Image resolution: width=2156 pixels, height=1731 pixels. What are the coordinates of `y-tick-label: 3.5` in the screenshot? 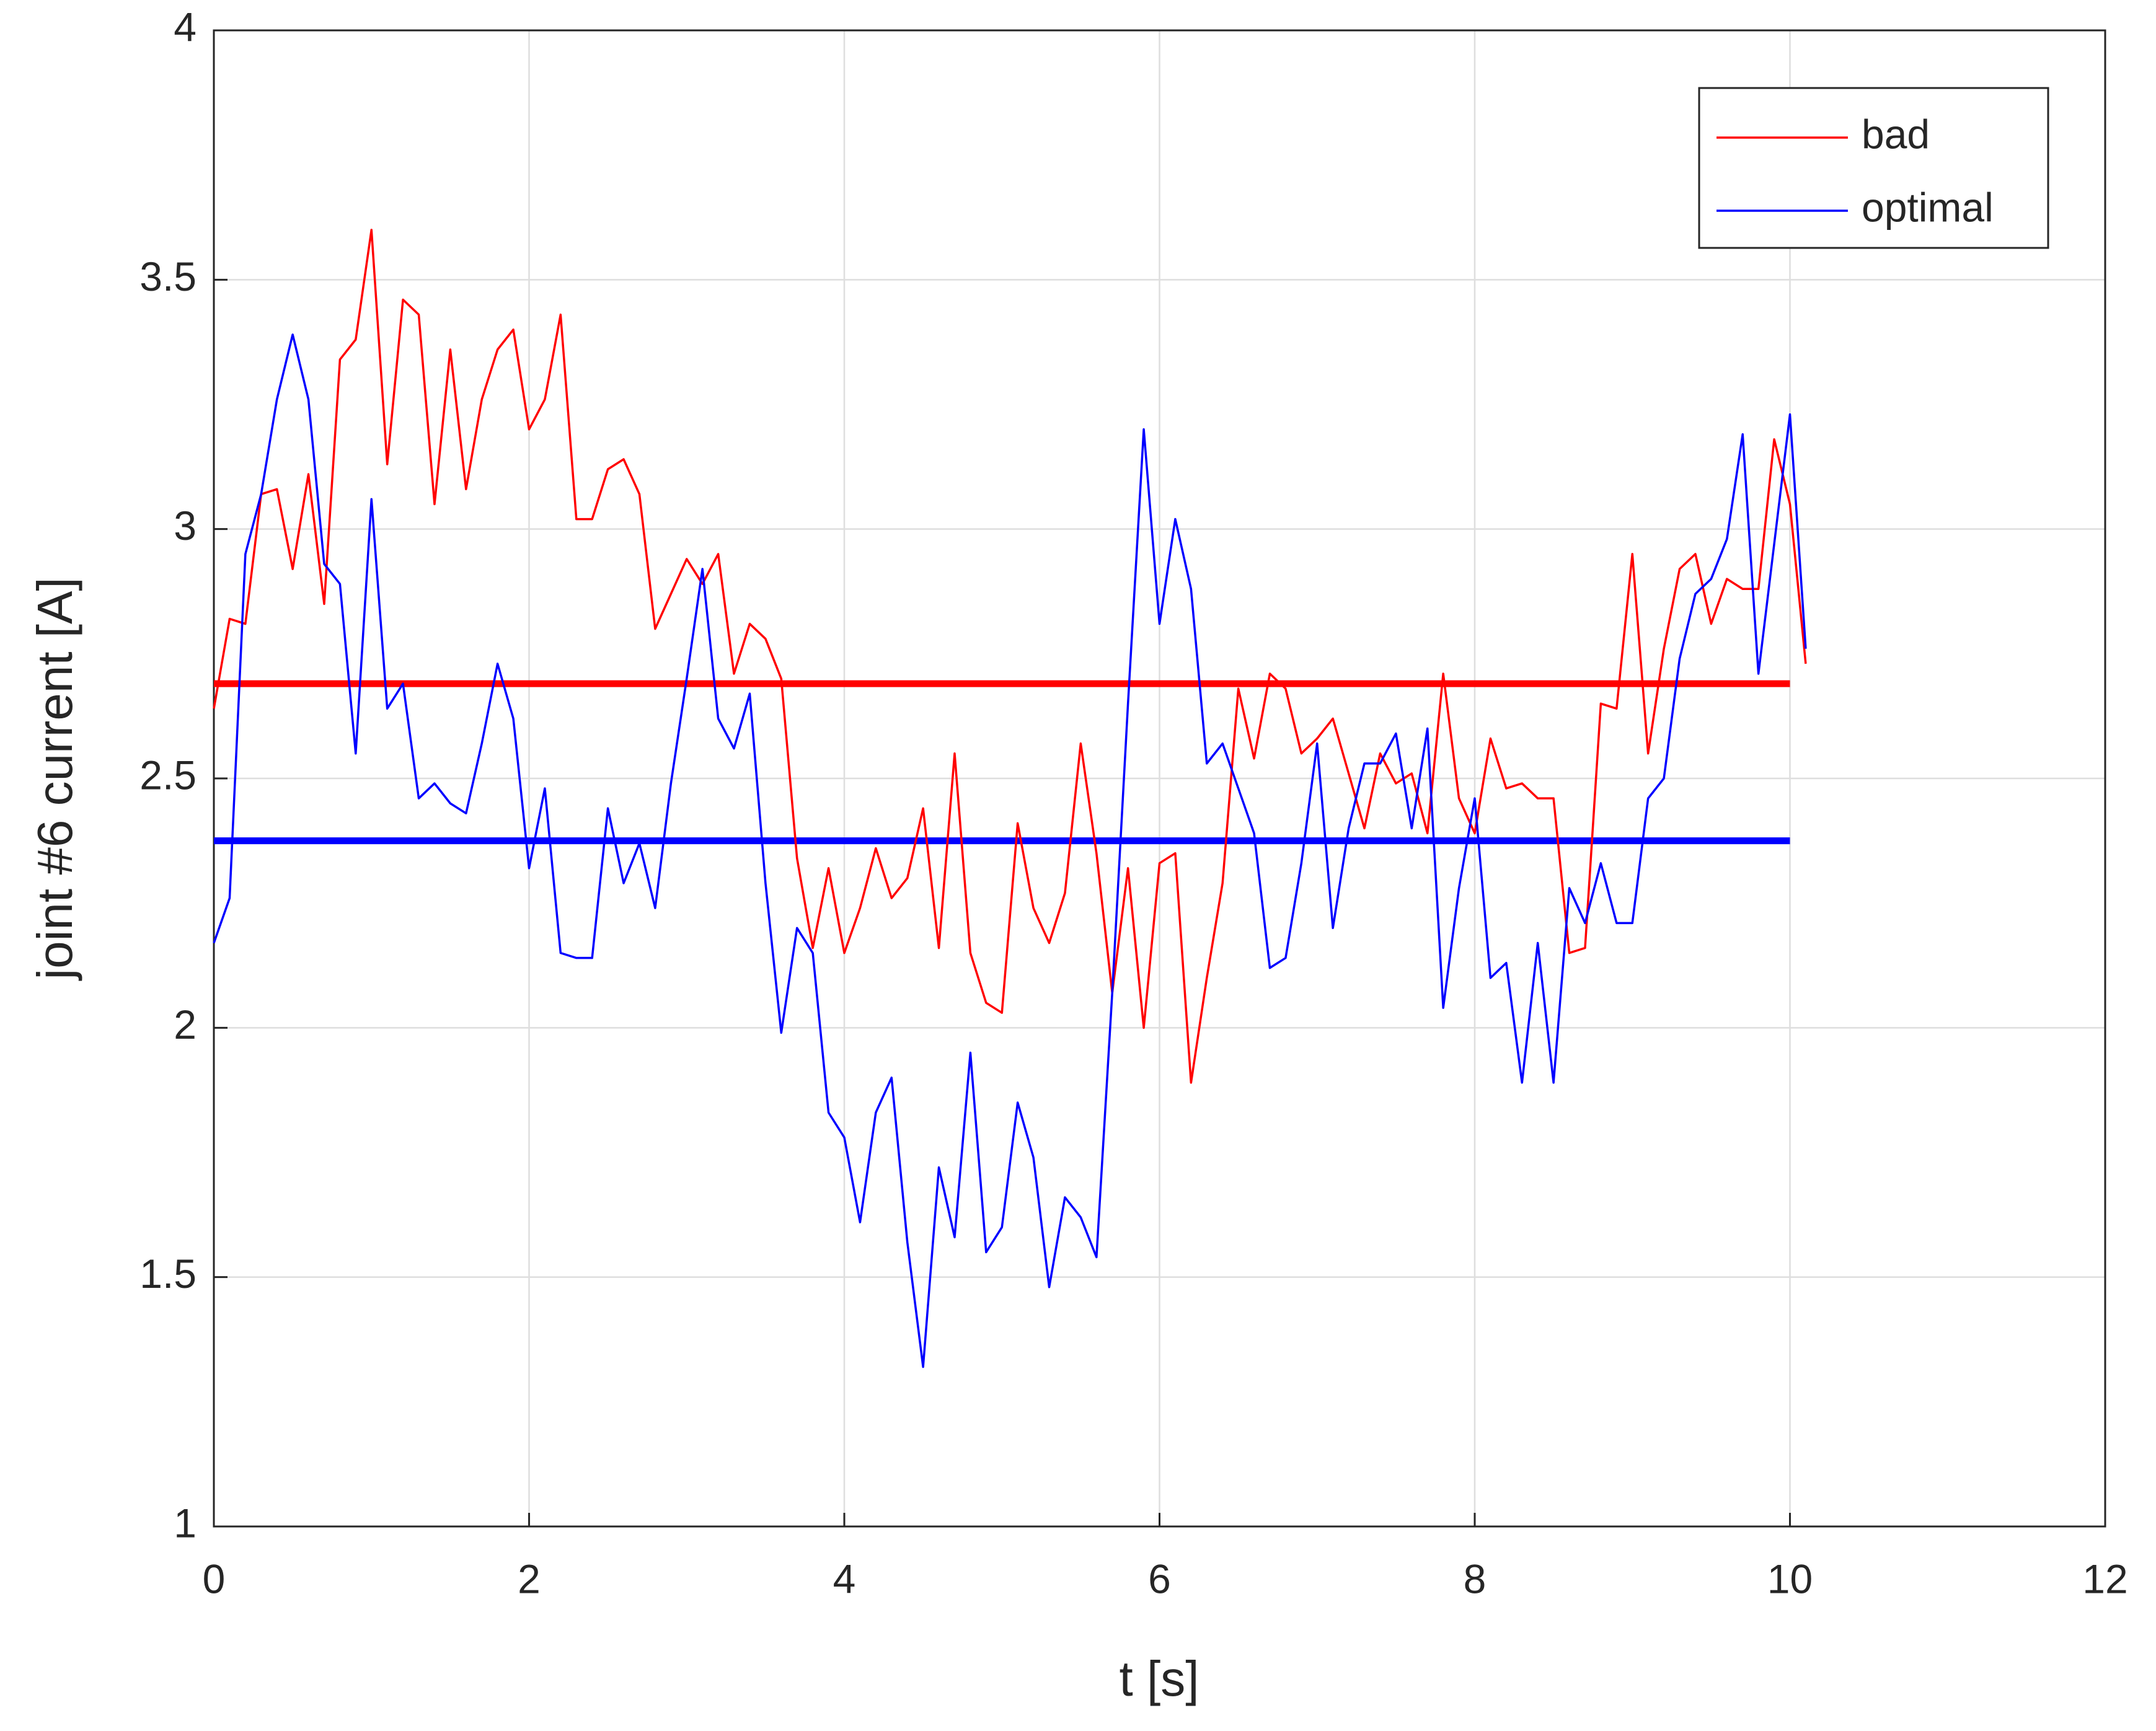 It's located at (168, 276).